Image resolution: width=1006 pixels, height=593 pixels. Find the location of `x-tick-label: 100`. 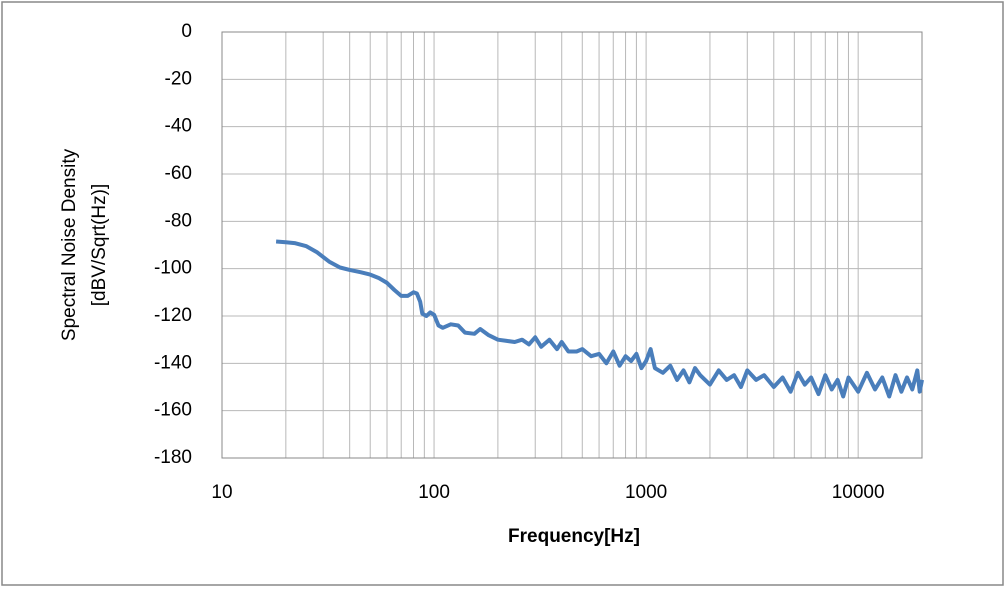

x-tick-label: 100 is located at coordinates (434, 492).